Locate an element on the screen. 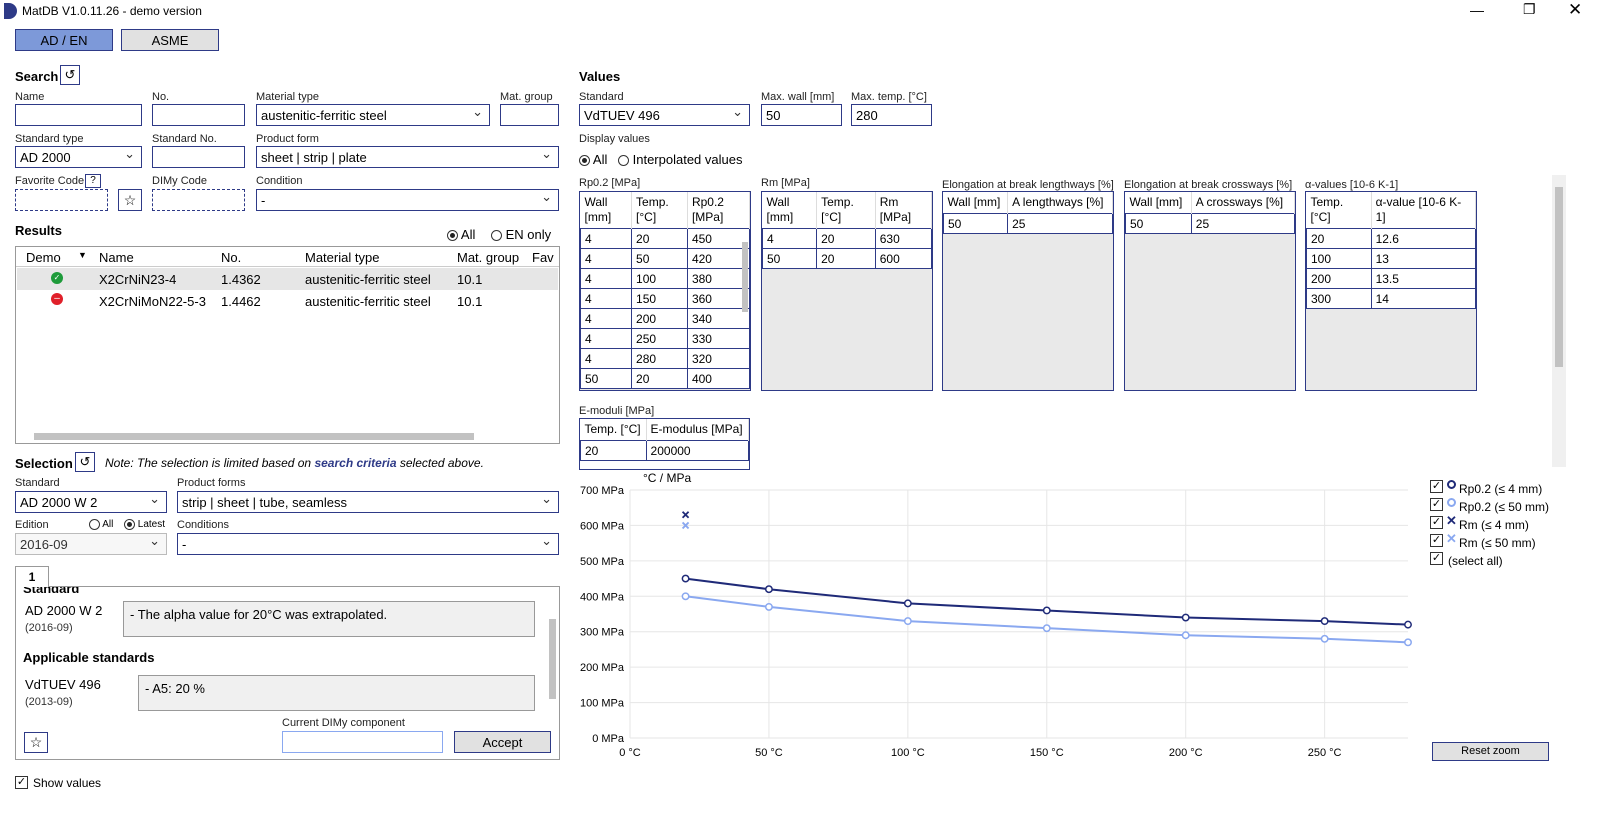  ec-header-cell: Wall [mm] is located at coordinates (1158, 203).